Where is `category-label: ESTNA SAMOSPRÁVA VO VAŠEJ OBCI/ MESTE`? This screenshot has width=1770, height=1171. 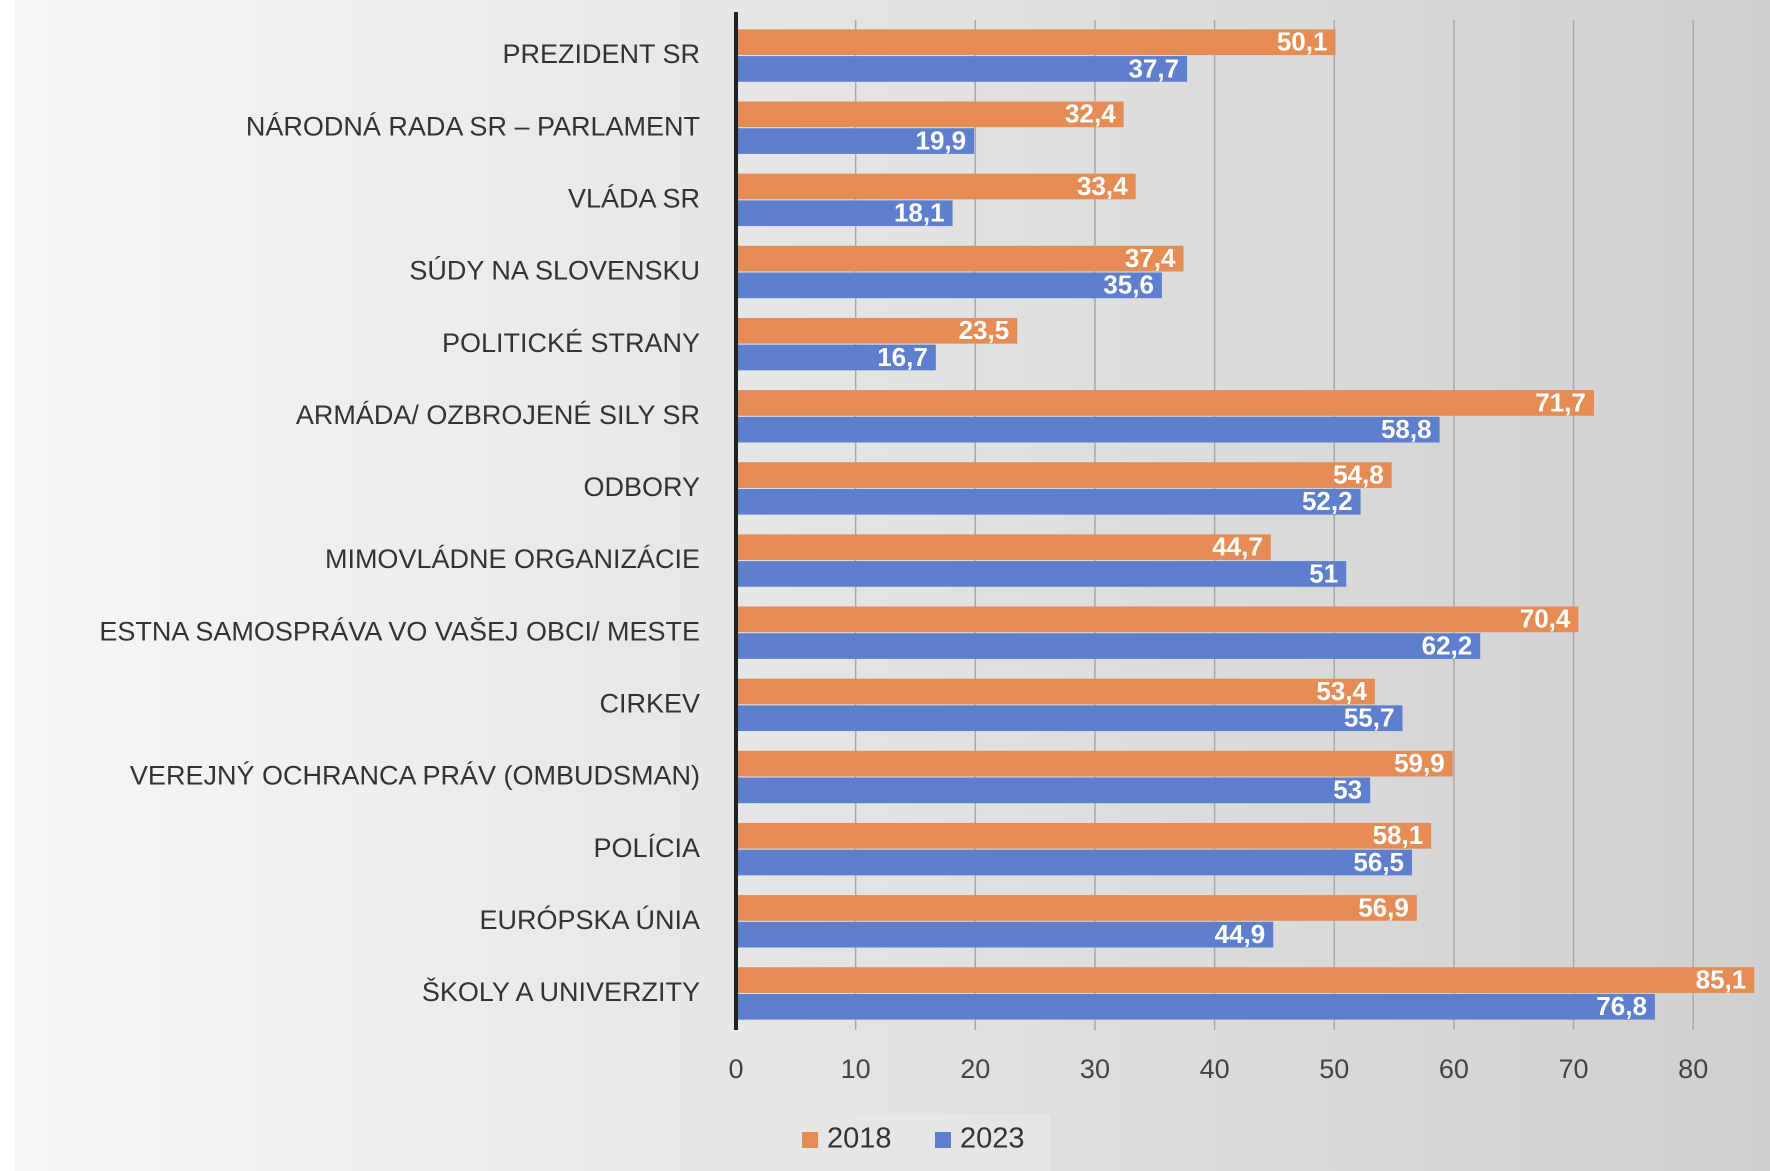
category-label: ESTNA SAMOSPRÁVA VO VAŠEJ OBCI/ MESTE is located at coordinates (399, 630).